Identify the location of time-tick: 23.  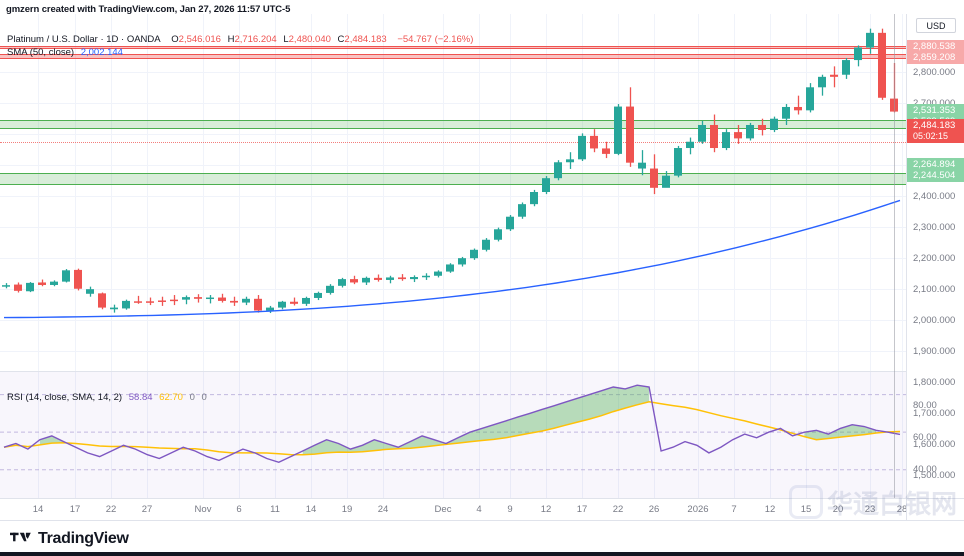
(870, 509).